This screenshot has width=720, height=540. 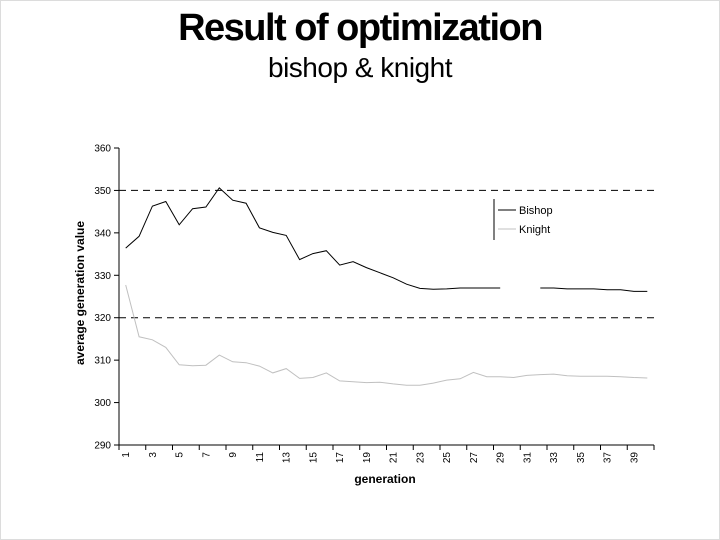 What do you see at coordinates (102, 403) in the screenshot?
I see `y-tick-label: 300` at bounding box center [102, 403].